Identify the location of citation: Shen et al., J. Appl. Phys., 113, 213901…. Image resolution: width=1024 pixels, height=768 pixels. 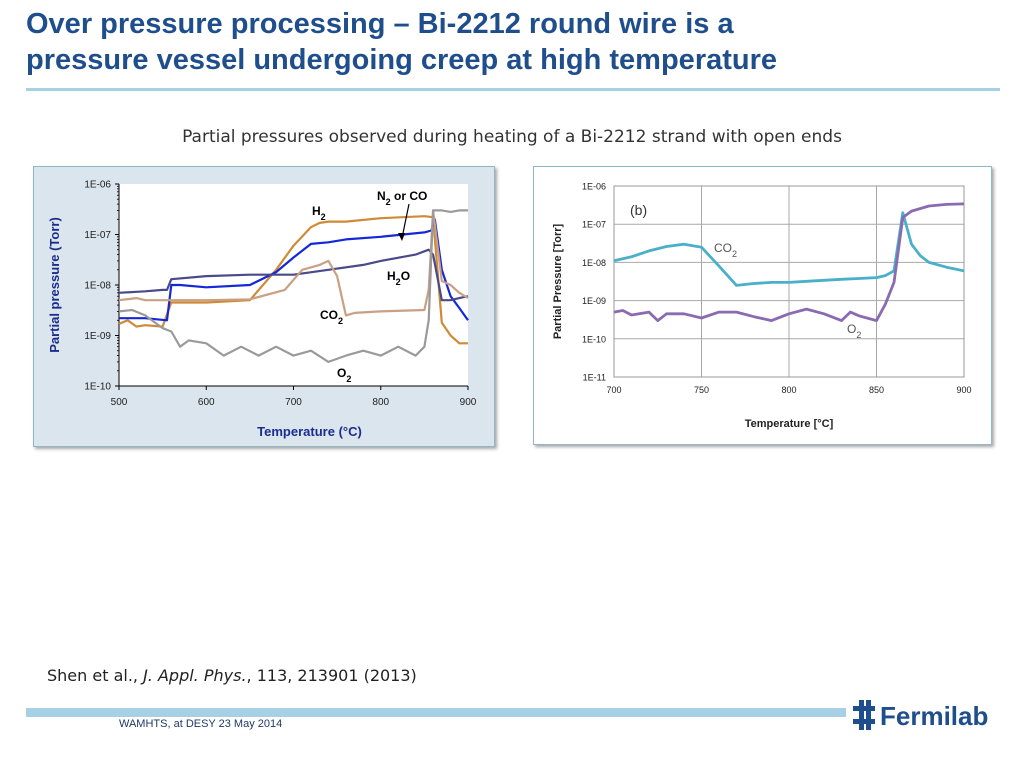
(232, 675).